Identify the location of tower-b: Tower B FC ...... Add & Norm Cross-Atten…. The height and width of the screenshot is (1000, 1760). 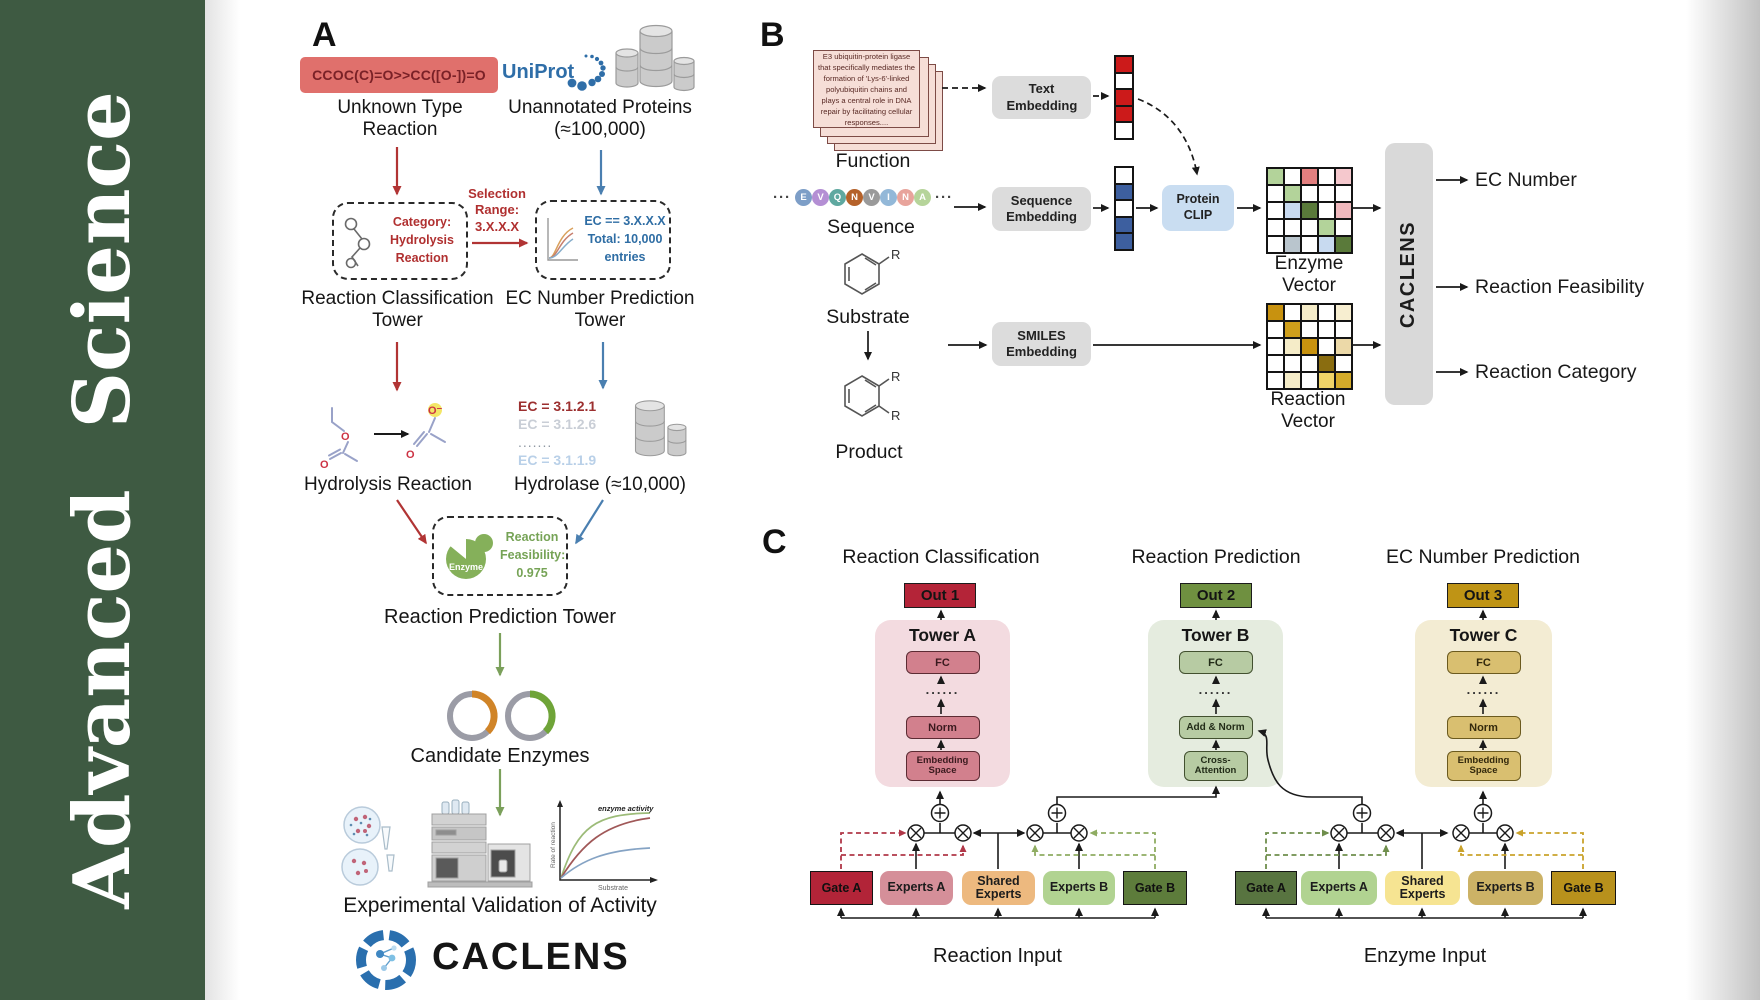
(1215, 703).